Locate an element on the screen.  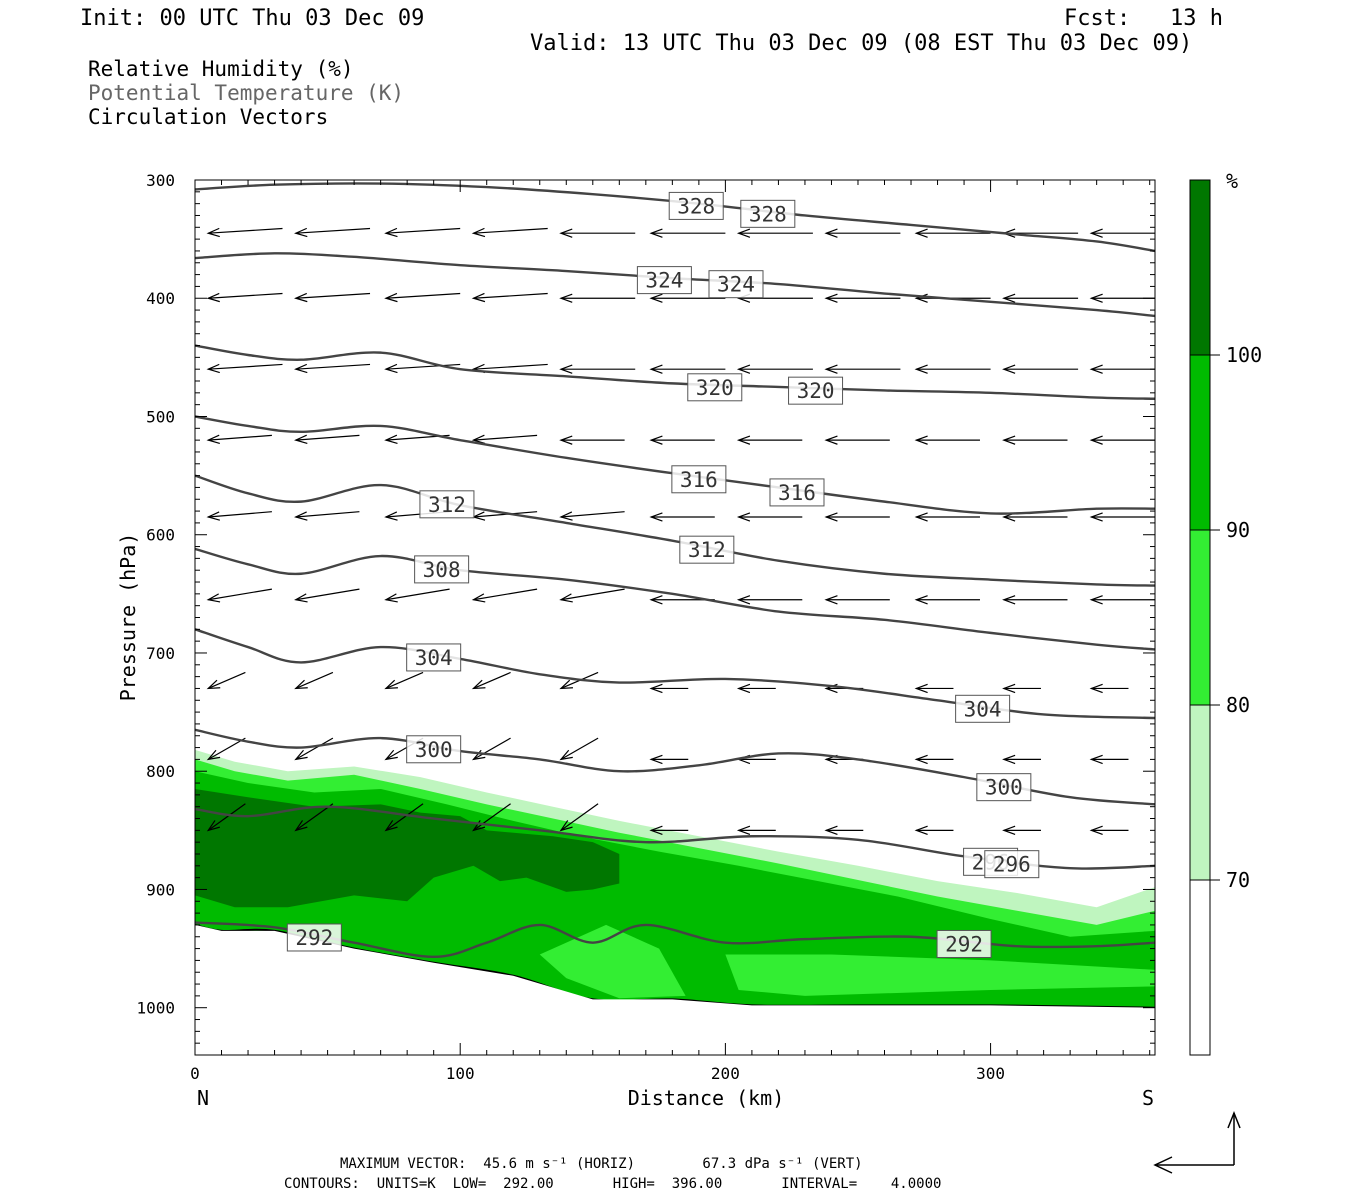
legend-theta: Potential Temperature (K) is located at coordinates (246, 93).